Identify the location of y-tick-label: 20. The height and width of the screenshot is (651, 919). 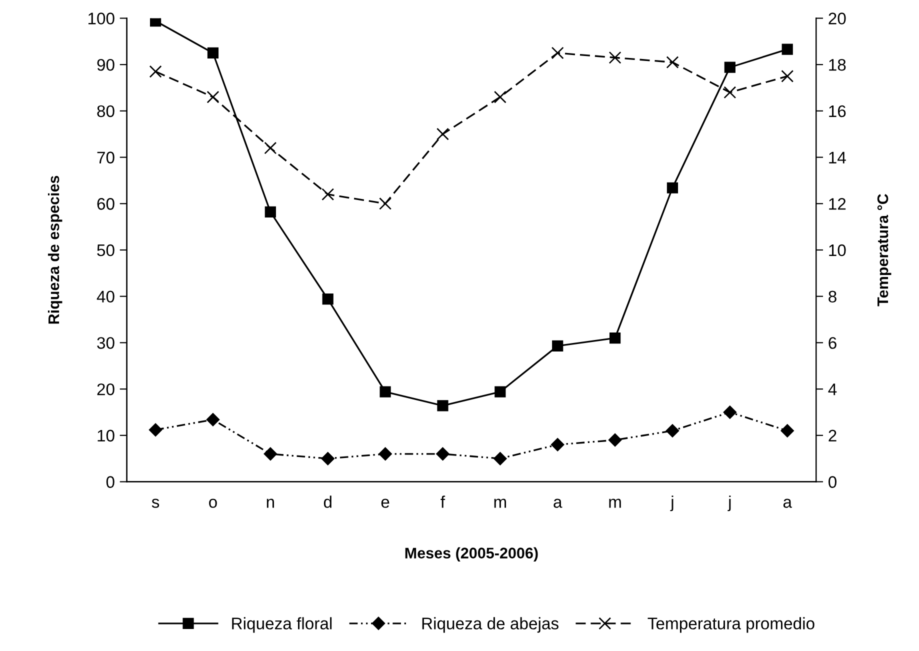
(105, 389).